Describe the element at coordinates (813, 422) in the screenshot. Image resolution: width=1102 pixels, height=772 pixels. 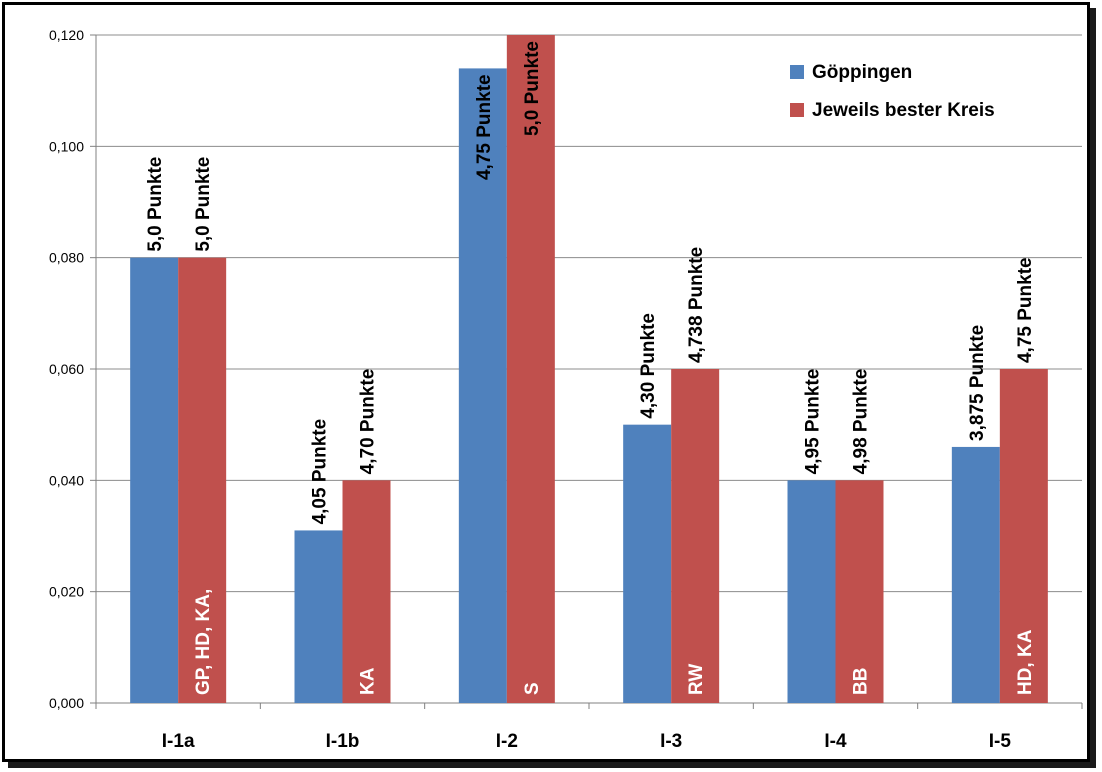
I see `data-label: 4,95 Punkte` at that location.